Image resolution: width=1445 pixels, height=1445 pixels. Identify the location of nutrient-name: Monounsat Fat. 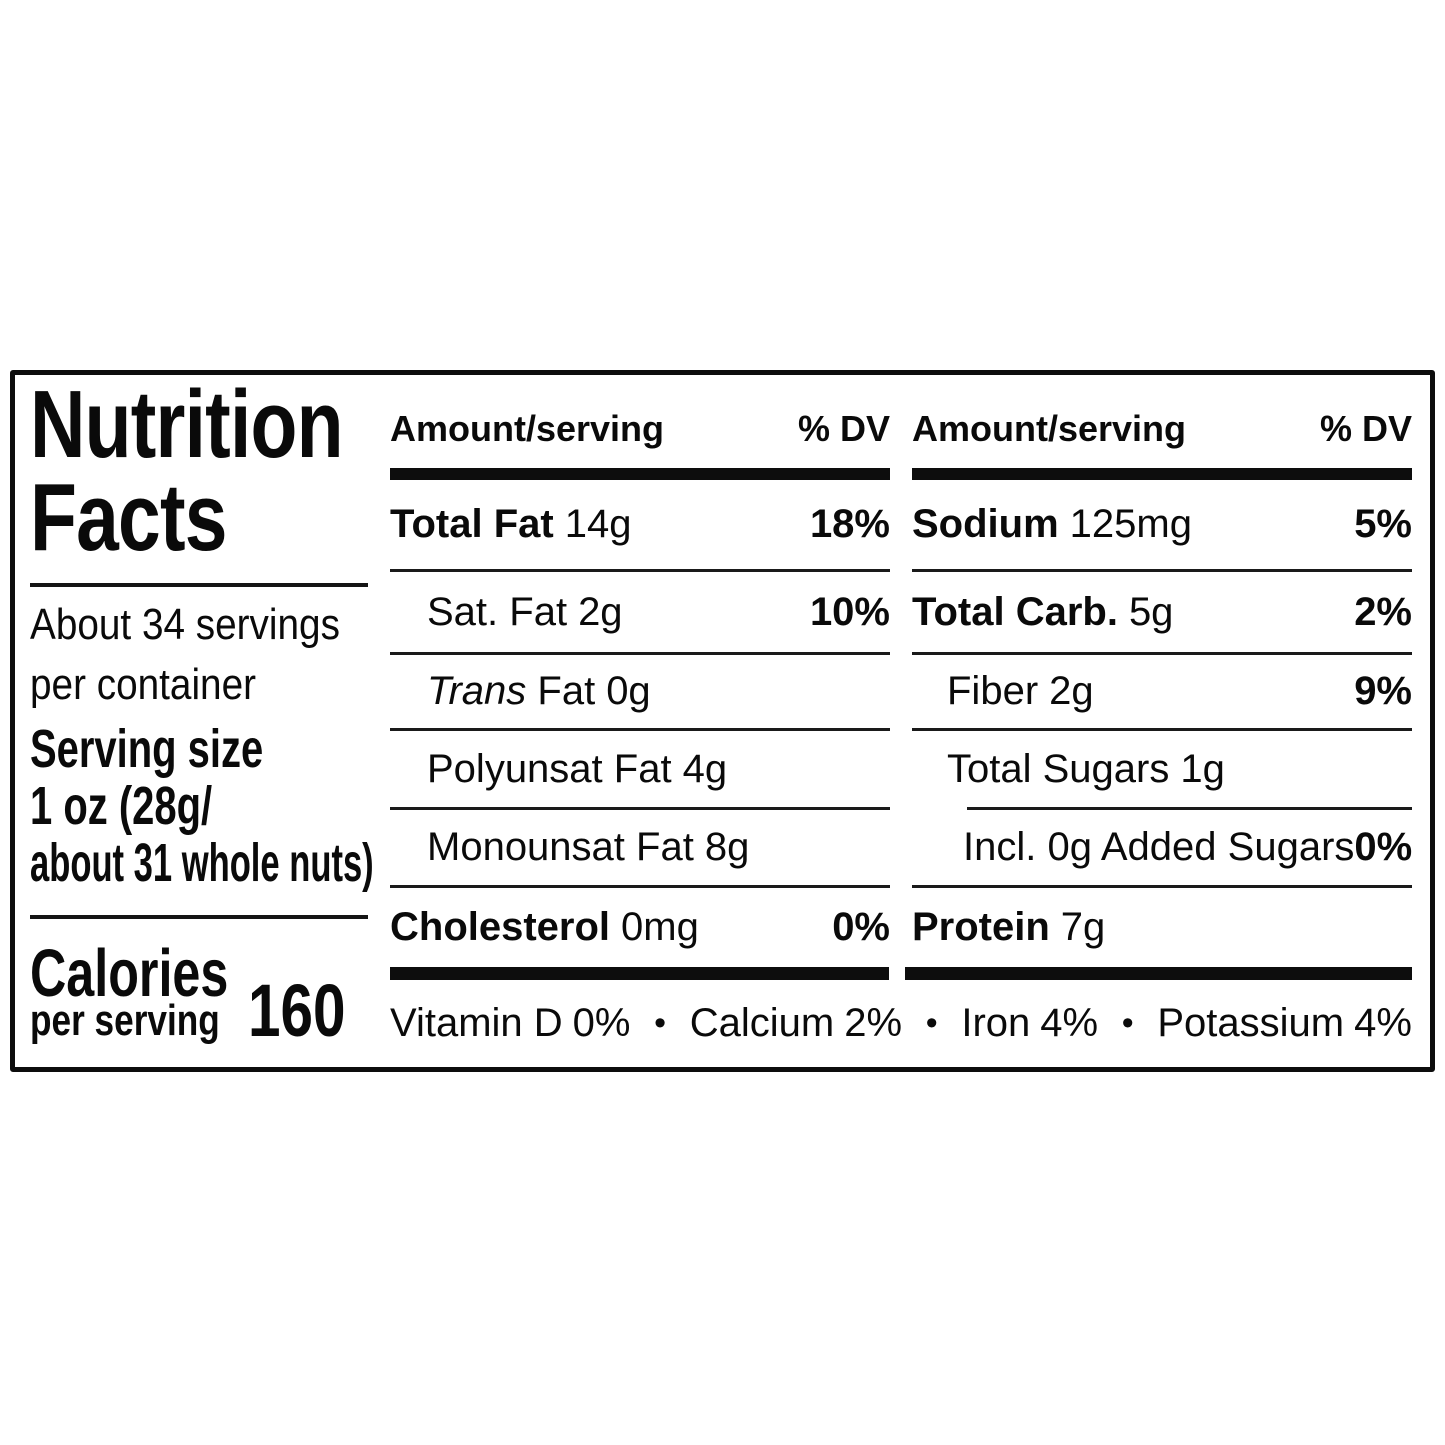
(560, 847).